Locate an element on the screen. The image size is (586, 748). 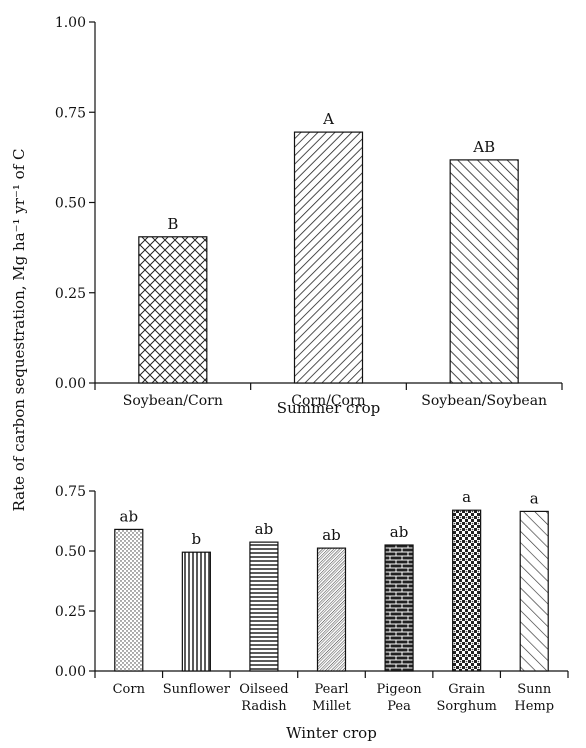
x-category-label: Soybean/Corn is located at coordinates (173, 401).